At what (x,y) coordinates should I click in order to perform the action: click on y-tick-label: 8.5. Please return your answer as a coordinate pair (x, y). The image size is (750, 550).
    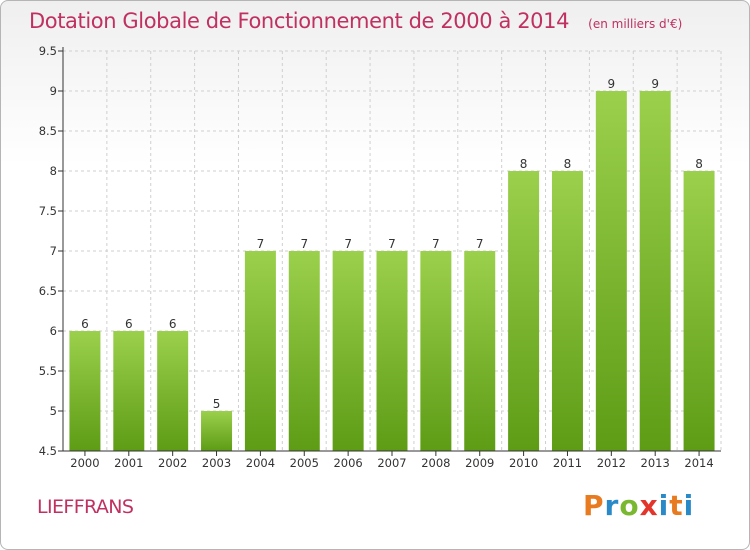
    Looking at the image, I should click on (48, 131).